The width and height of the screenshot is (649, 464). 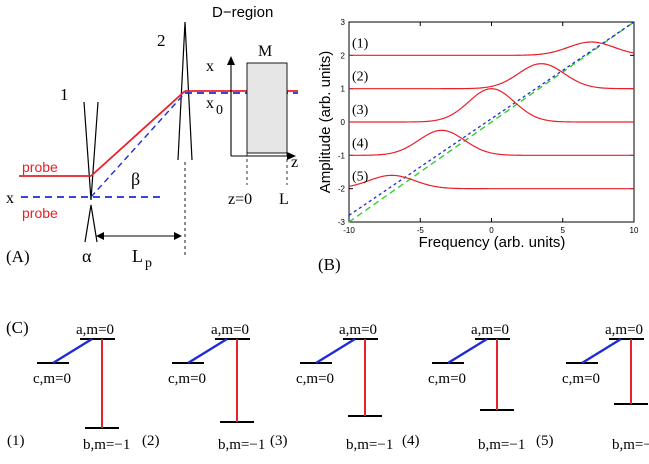 What do you see at coordinates (342, 155) in the screenshot?
I see `y-tick-label: -1` at bounding box center [342, 155].